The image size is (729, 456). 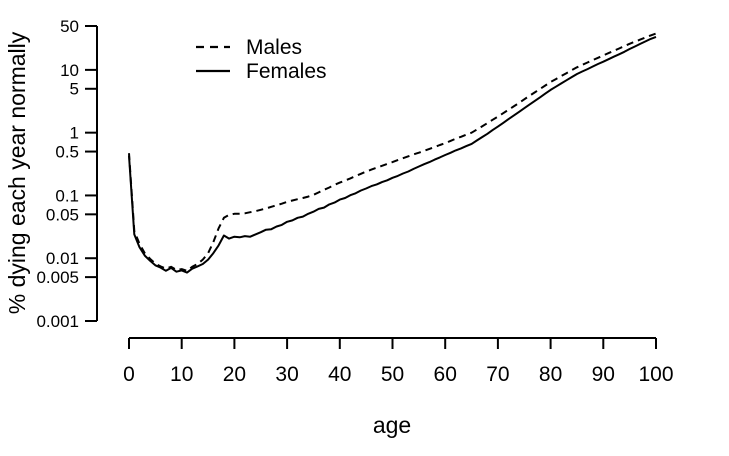 What do you see at coordinates (74, 89) in the screenshot?
I see `y-tick-label-5: 5` at bounding box center [74, 89].